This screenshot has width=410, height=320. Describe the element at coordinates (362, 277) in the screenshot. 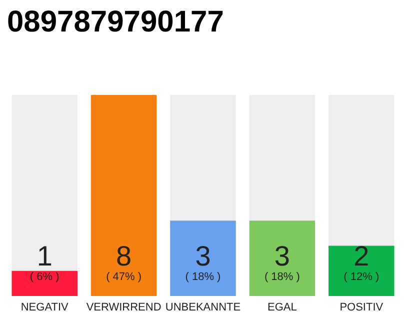

I see `annotation: ( 12% )` at that location.